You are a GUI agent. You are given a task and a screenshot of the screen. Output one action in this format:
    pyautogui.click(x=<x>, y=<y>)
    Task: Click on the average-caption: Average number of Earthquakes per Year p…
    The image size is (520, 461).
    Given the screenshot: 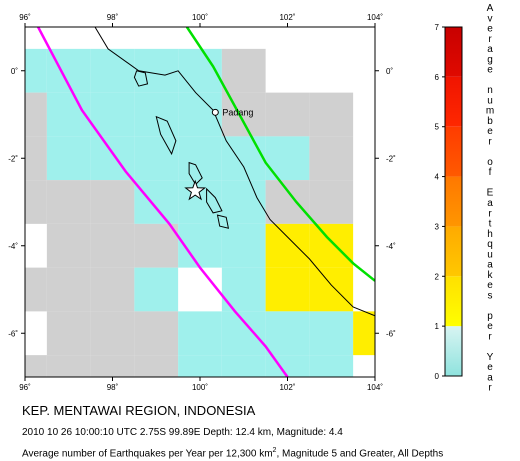 What is the action you would take?
    pyautogui.click(x=232, y=453)
    